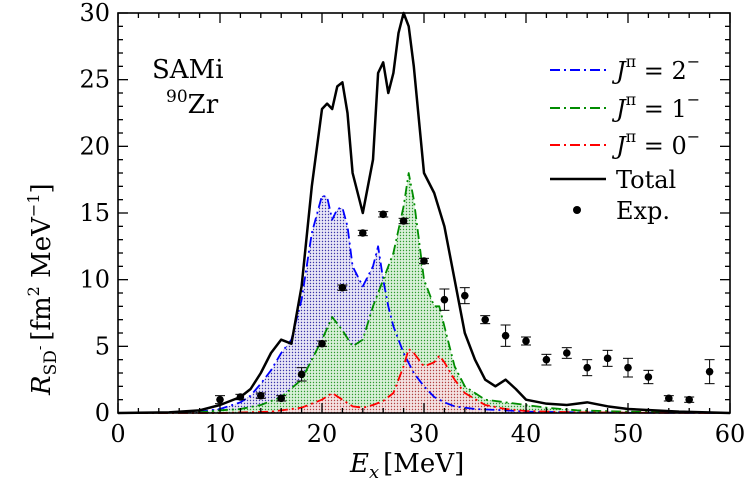 Image resolution: width=747 pixels, height=488 pixels. Describe the element at coordinates (220, 434) in the screenshot. I see `x-tick-label: 10` at that location.